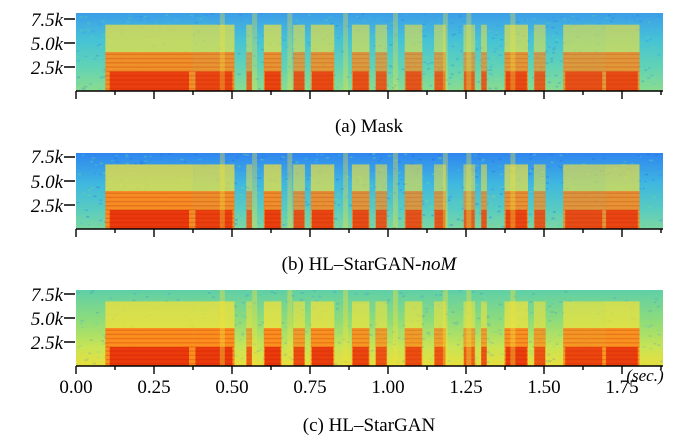 The width and height of the screenshot is (674, 445). Describe the element at coordinates (621, 387) in the screenshot. I see `xtick-label-7: 1.75` at that location.